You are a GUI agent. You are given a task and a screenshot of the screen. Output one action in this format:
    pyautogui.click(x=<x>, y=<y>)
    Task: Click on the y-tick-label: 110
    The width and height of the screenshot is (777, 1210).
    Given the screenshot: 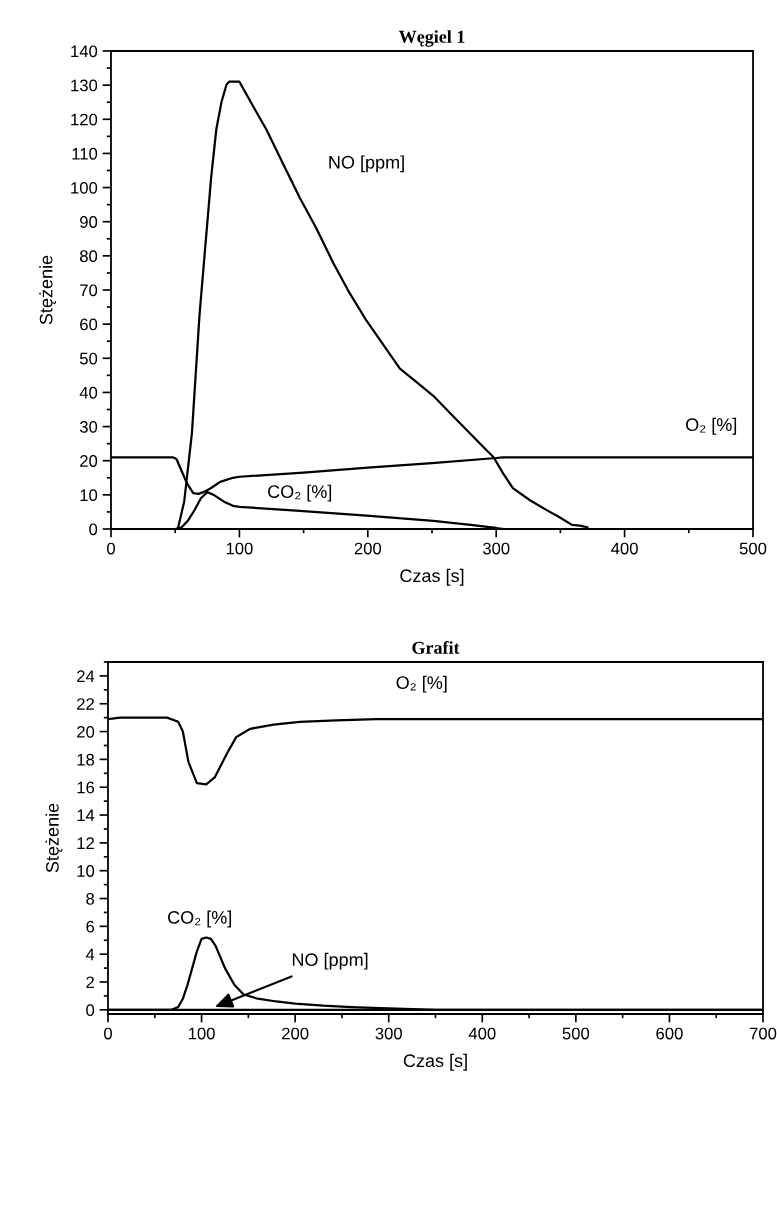 What is the action you would take?
    pyautogui.click(x=85, y=153)
    